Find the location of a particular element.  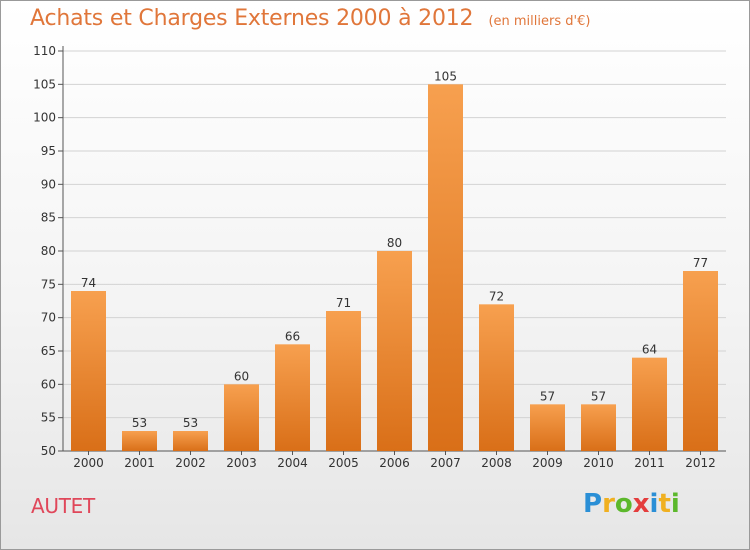

x-tick-label: 2003 is located at coordinates (241, 463).